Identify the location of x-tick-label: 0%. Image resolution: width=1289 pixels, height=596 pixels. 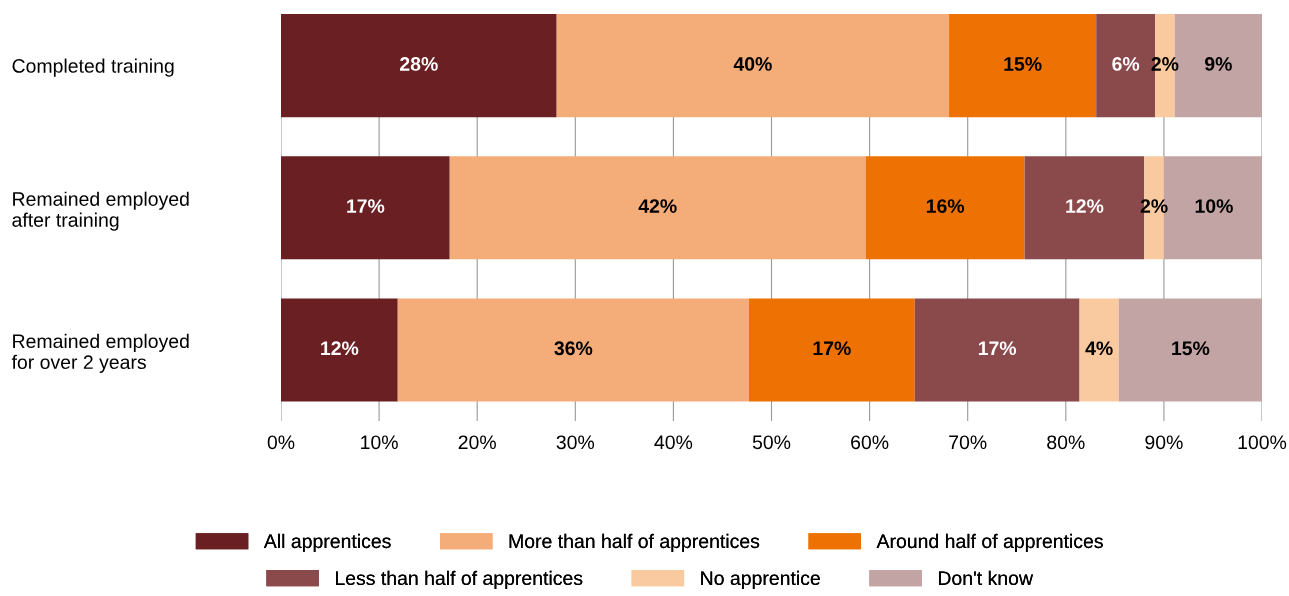
(281, 442).